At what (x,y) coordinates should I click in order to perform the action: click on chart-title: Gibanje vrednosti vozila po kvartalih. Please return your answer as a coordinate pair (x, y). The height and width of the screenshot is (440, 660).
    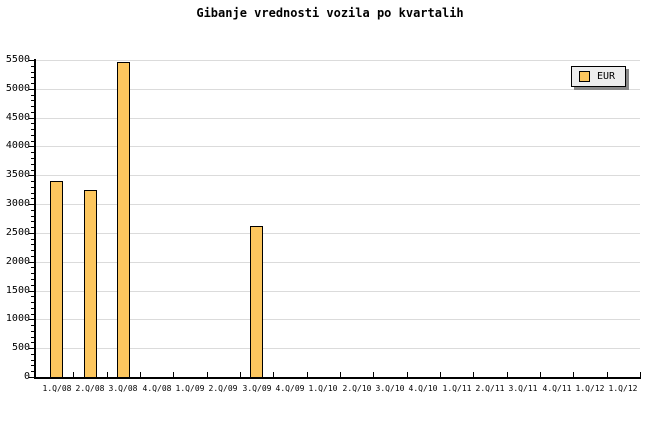
    Looking at the image, I should click on (330, 13).